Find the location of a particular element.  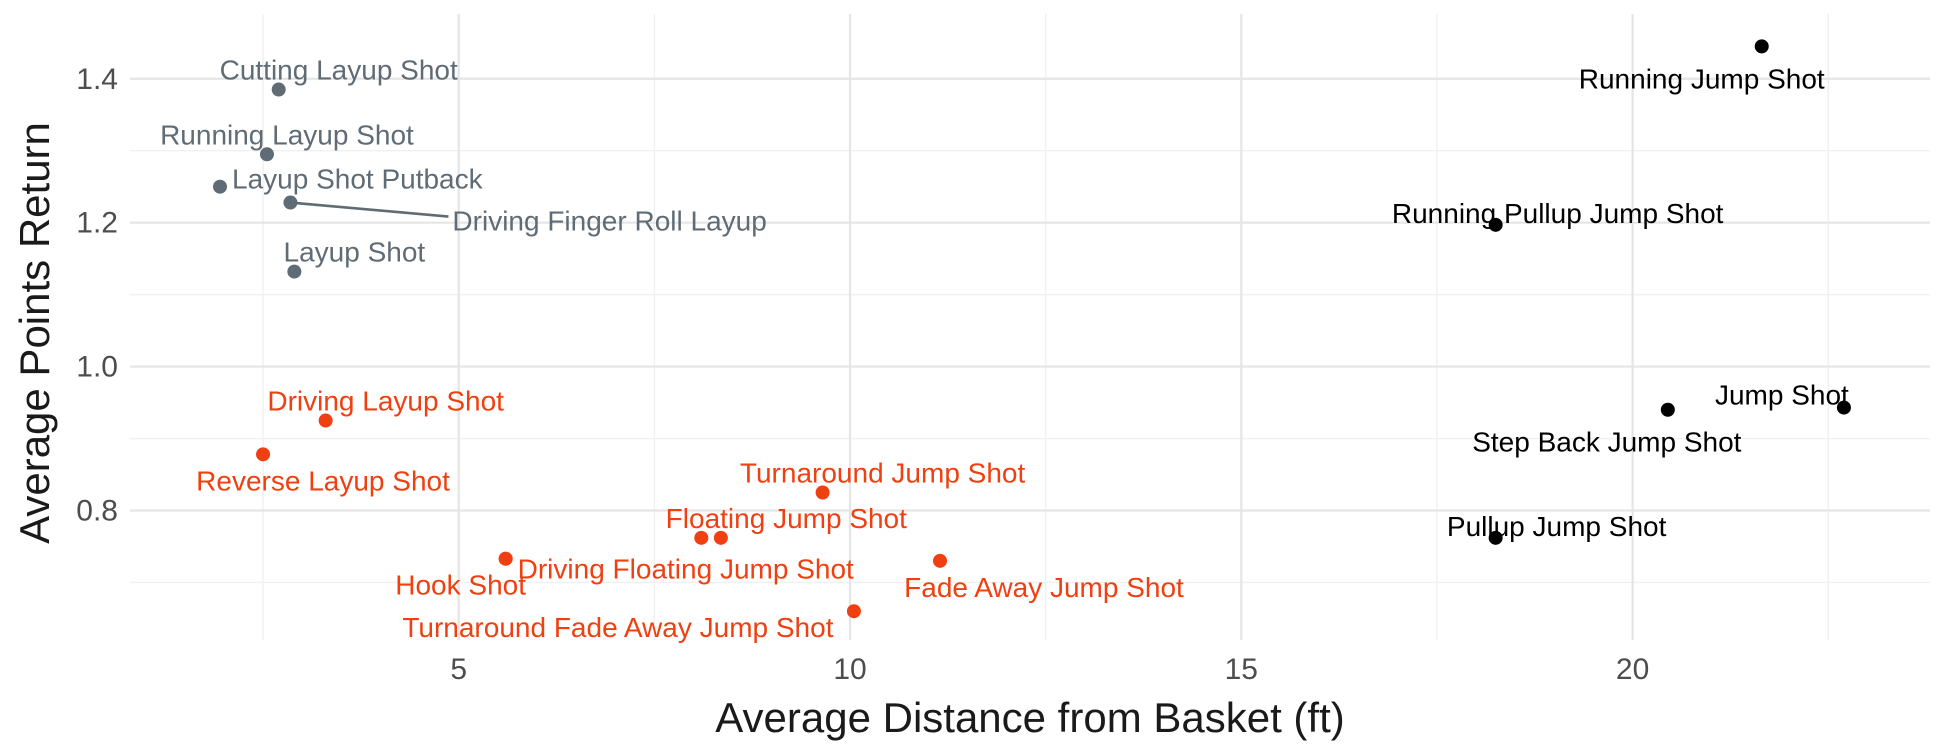

data-point-fade-away-jump-shot is located at coordinates (940, 561).